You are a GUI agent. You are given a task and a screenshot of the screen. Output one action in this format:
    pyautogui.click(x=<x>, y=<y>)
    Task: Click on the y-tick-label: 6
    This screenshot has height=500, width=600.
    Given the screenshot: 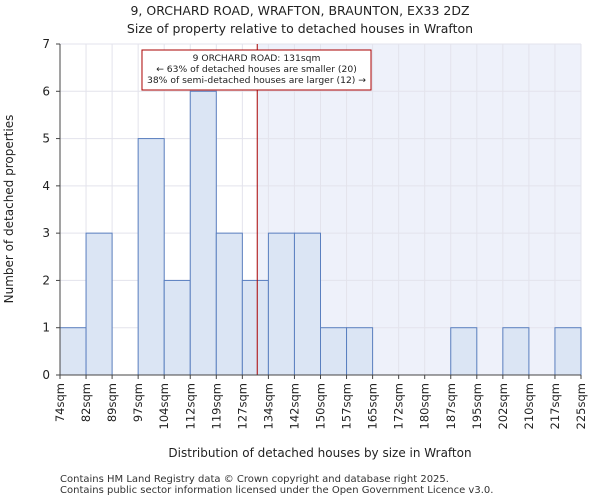 What is the action you would take?
    pyautogui.click(x=46, y=91)
    